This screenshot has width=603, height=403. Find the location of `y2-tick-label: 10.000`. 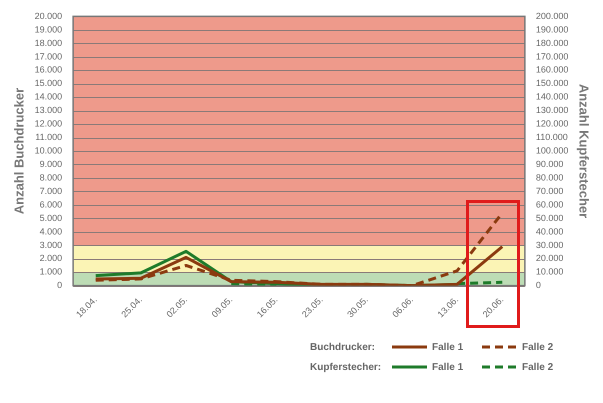

y2-tick-label: 10.000 is located at coordinates (550, 271).